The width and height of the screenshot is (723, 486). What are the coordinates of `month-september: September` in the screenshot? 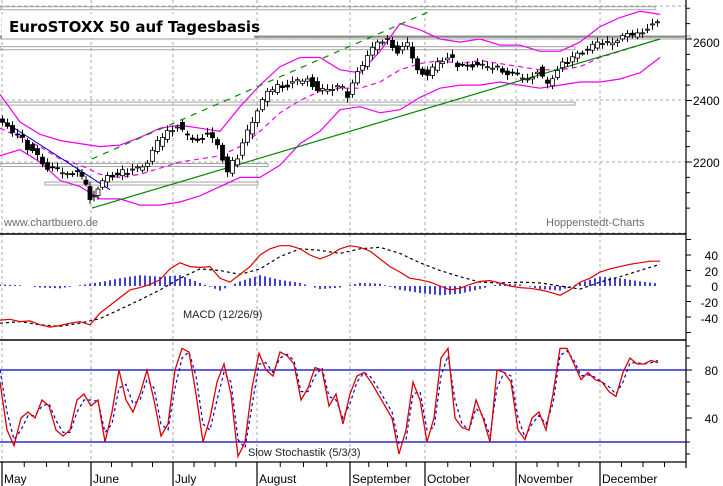 It's located at (381, 479).